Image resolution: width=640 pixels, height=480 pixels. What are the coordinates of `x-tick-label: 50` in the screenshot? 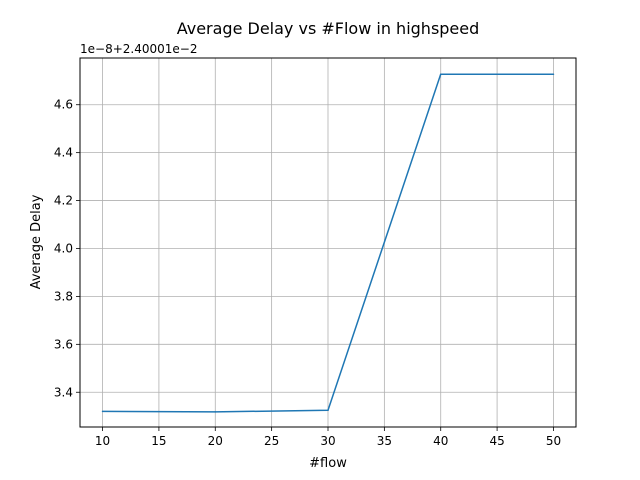 It's located at (553, 441).